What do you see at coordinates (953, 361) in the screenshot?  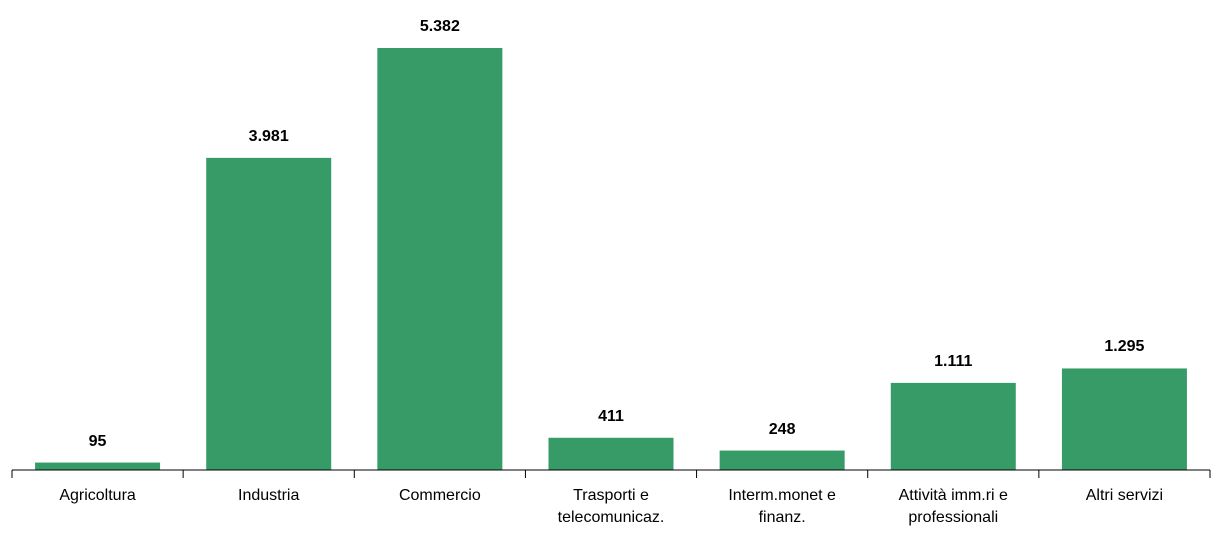 I see `value-label: 1.111` at bounding box center [953, 361].